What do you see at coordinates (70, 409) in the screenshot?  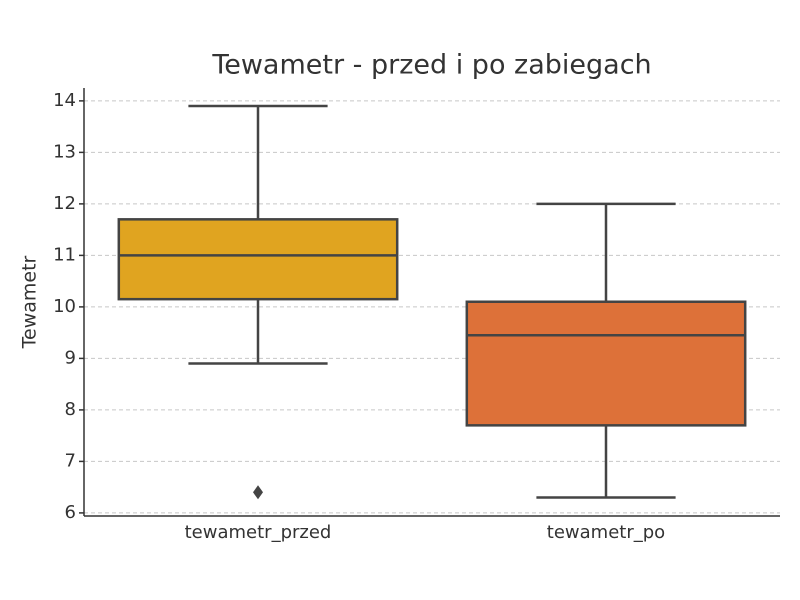 I see `y-tick-label: 8` at bounding box center [70, 409].